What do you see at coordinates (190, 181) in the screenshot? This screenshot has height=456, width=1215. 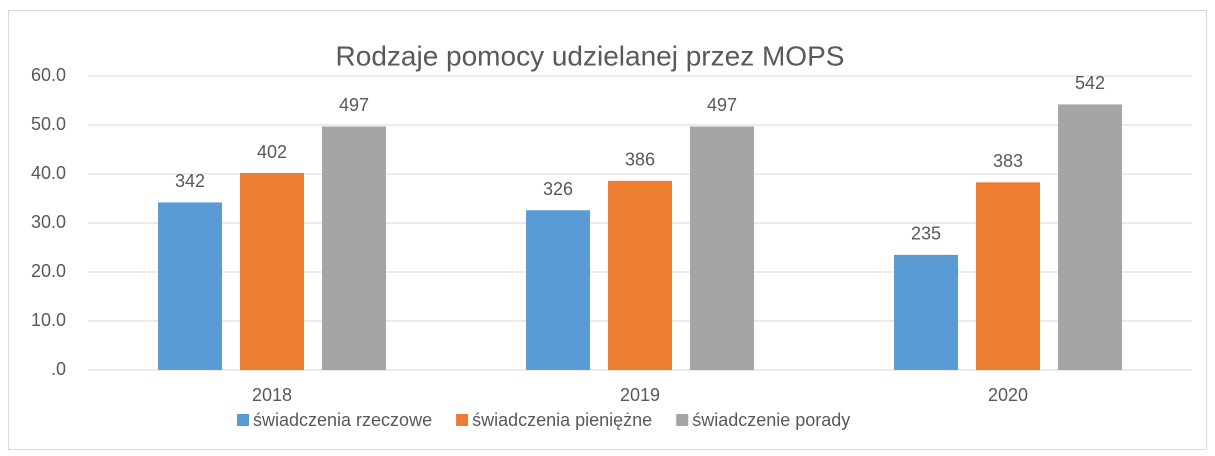 I see `data-label: 342` at bounding box center [190, 181].